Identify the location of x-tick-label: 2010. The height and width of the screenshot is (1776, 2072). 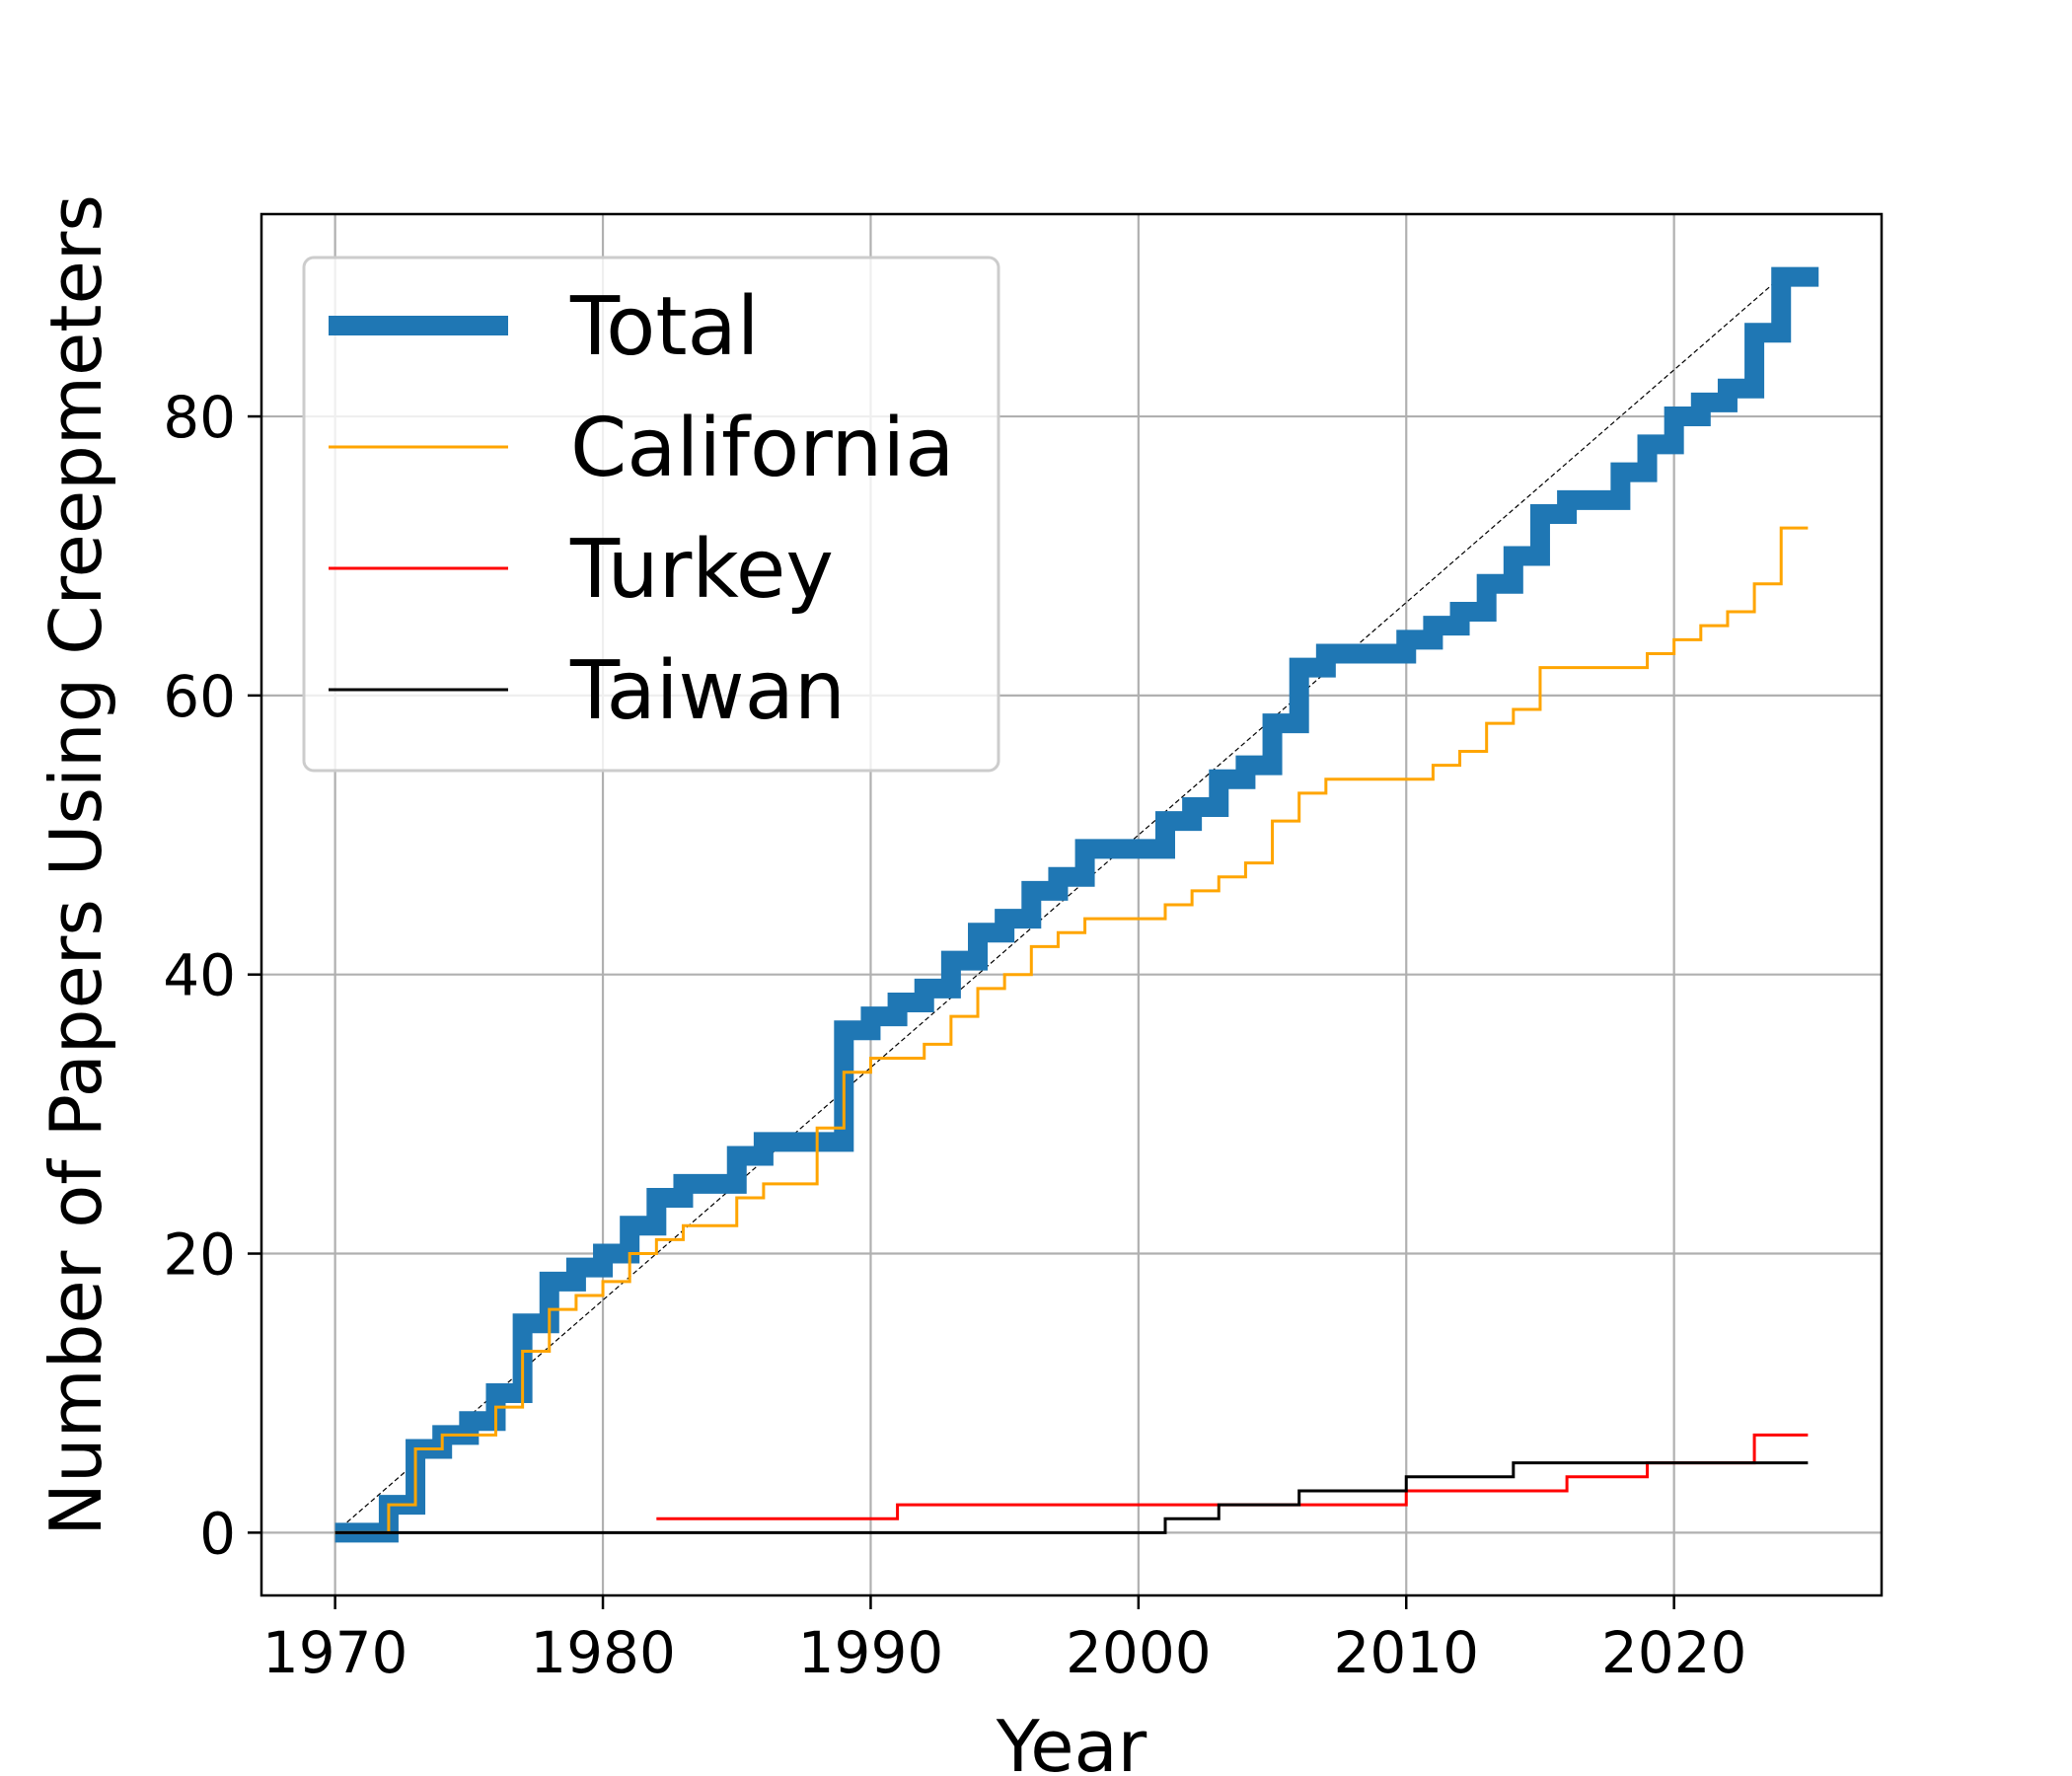
(1406, 1653).